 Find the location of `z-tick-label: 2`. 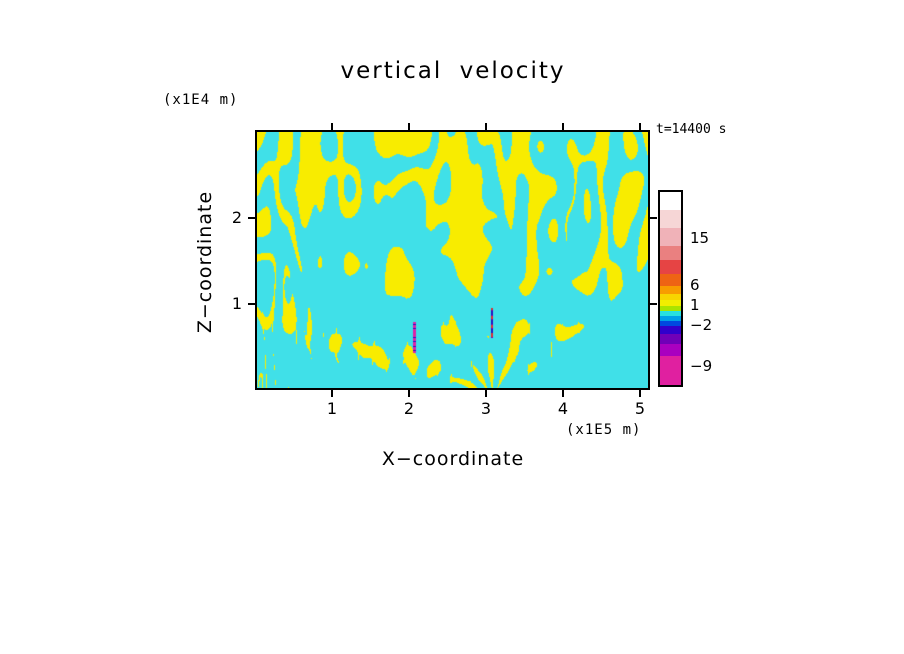

z-tick-label: 2 is located at coordinates (236, 217).